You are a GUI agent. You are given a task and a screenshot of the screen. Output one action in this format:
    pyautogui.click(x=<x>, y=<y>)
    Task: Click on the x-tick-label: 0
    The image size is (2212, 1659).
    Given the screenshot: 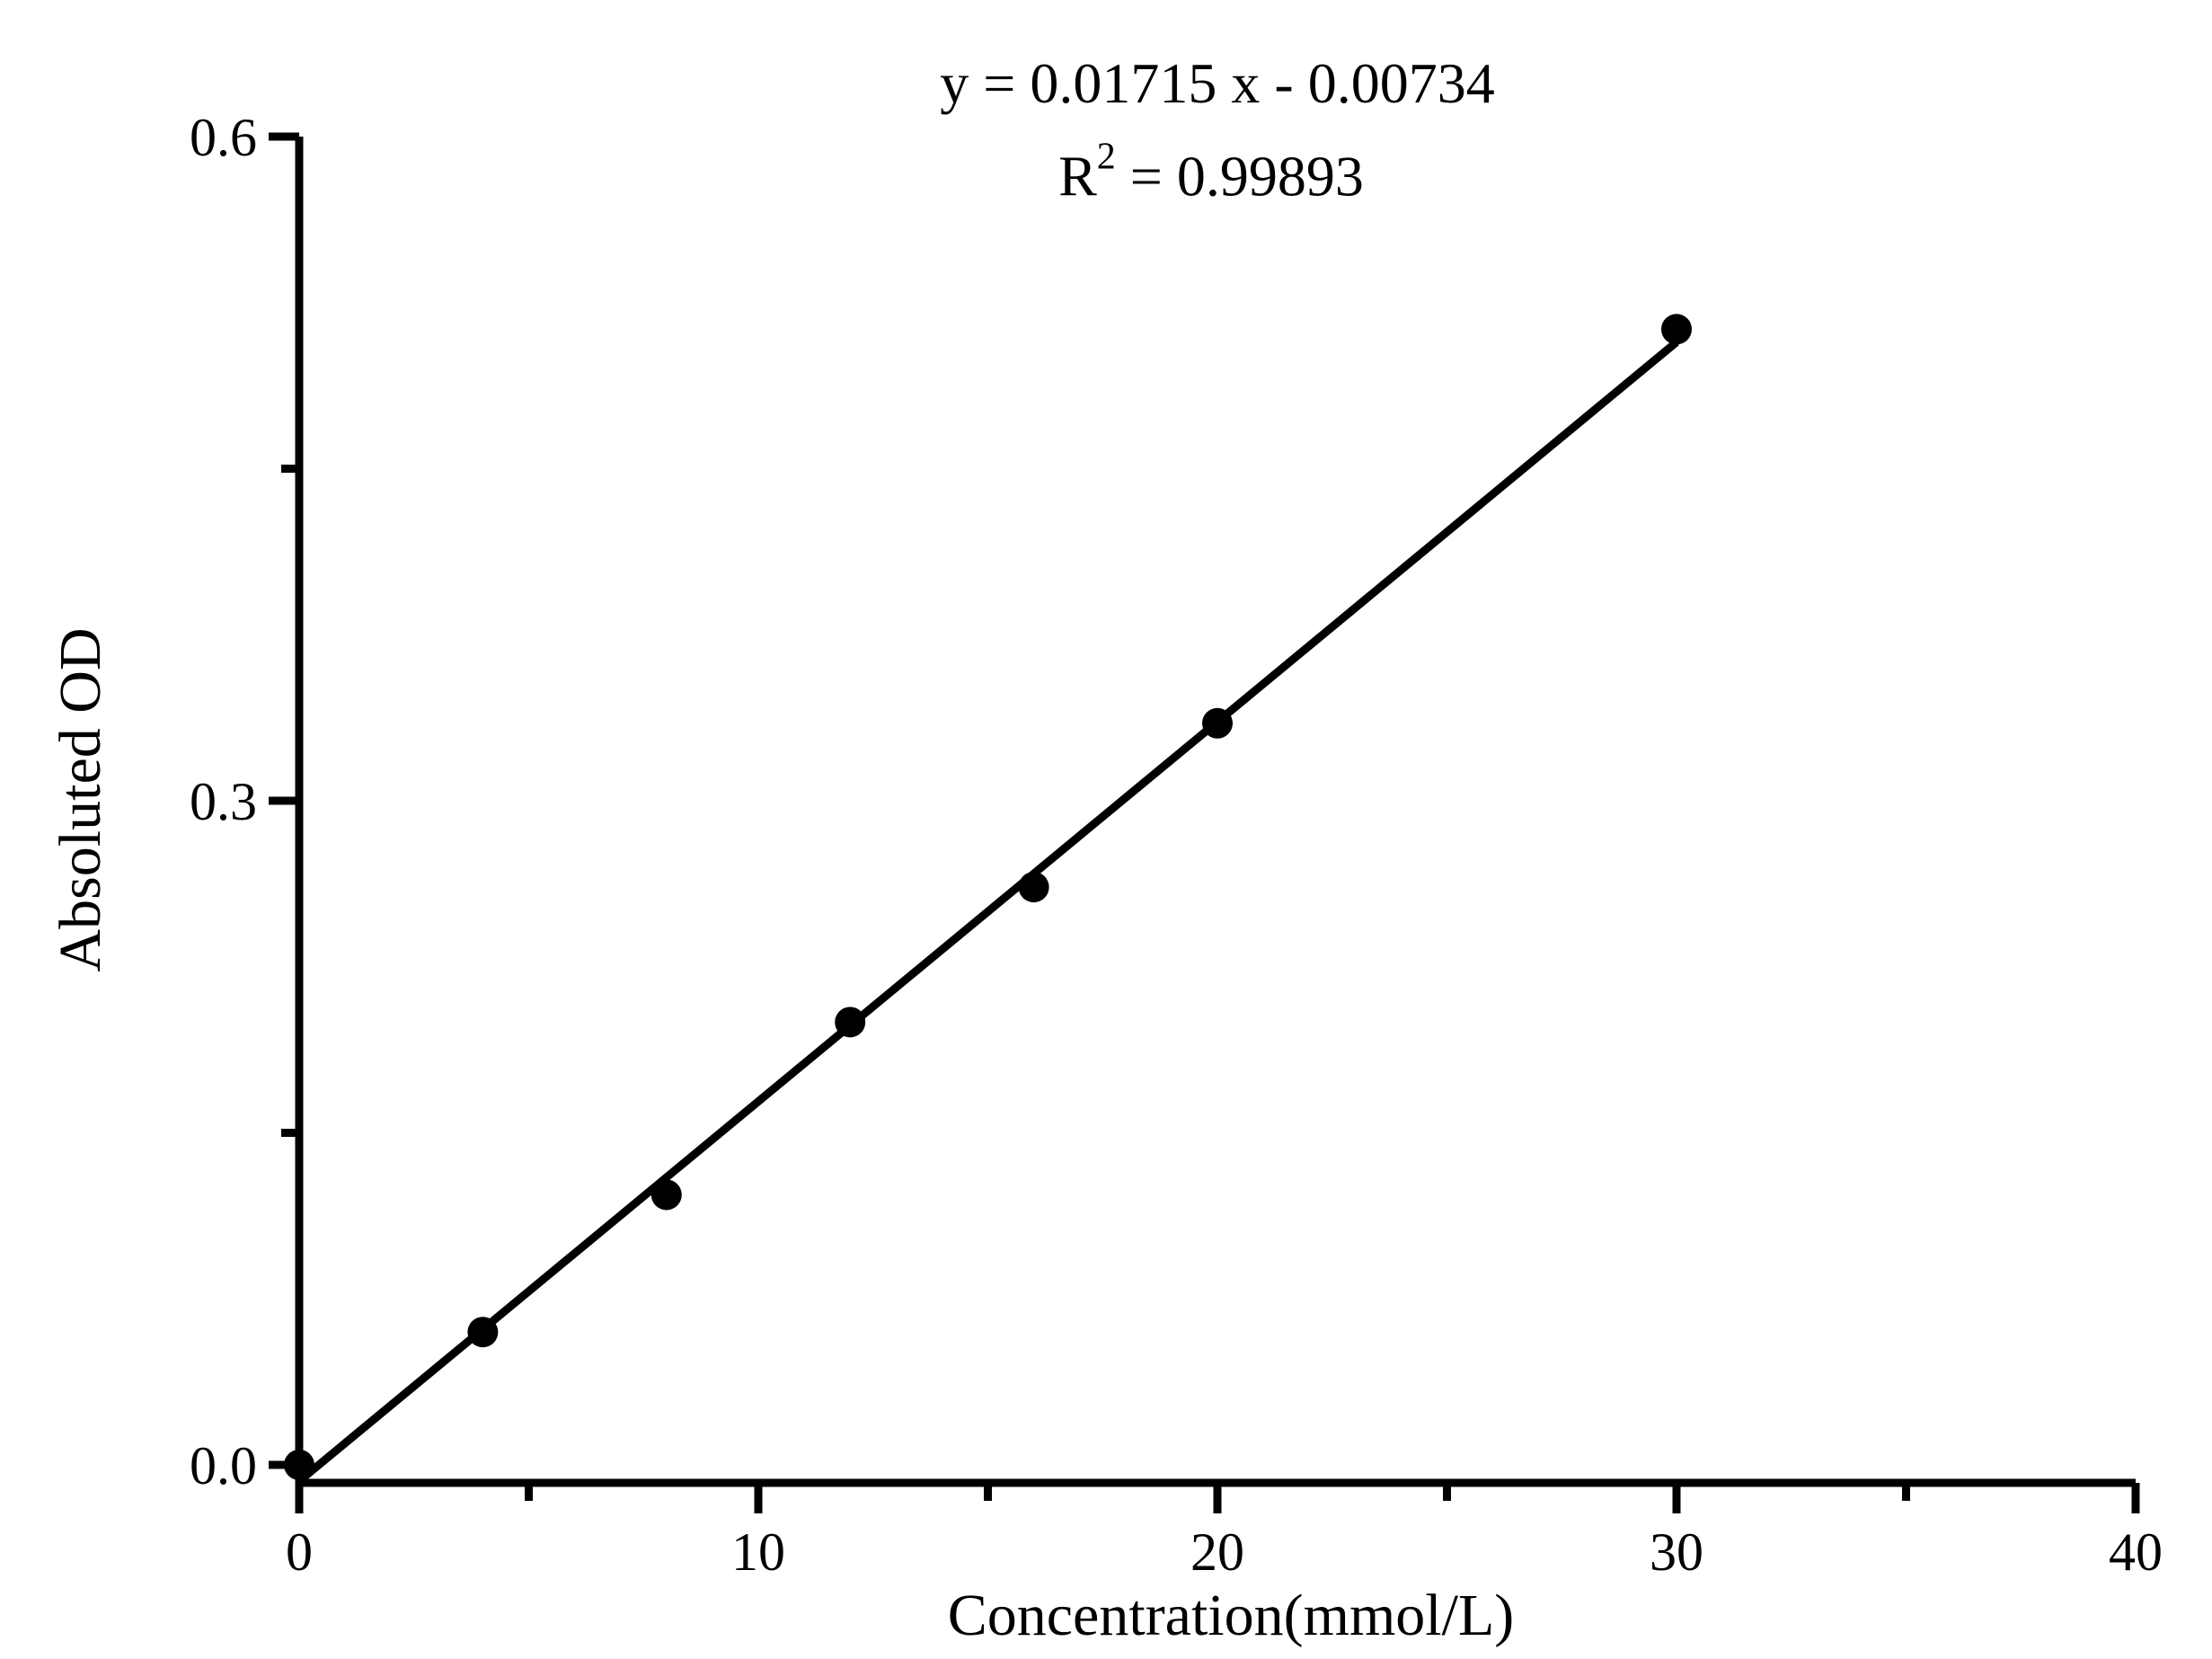 What is the action you would take?
    pyautogui.click(x=299, y=1552)
    